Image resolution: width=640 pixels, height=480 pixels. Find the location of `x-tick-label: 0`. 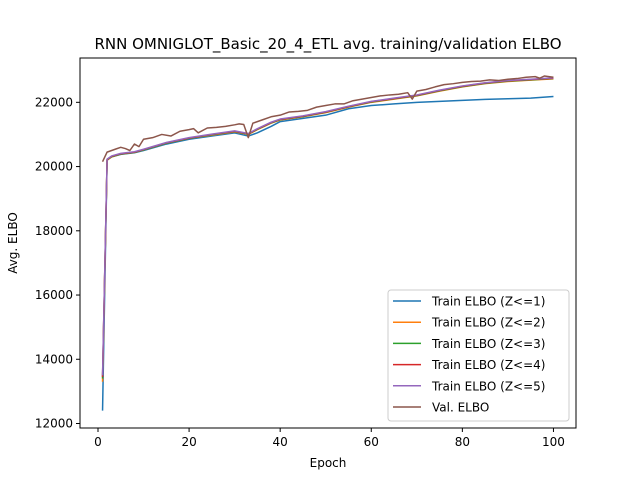

x-tick-label: 0 is located at coordinates (98, 442).